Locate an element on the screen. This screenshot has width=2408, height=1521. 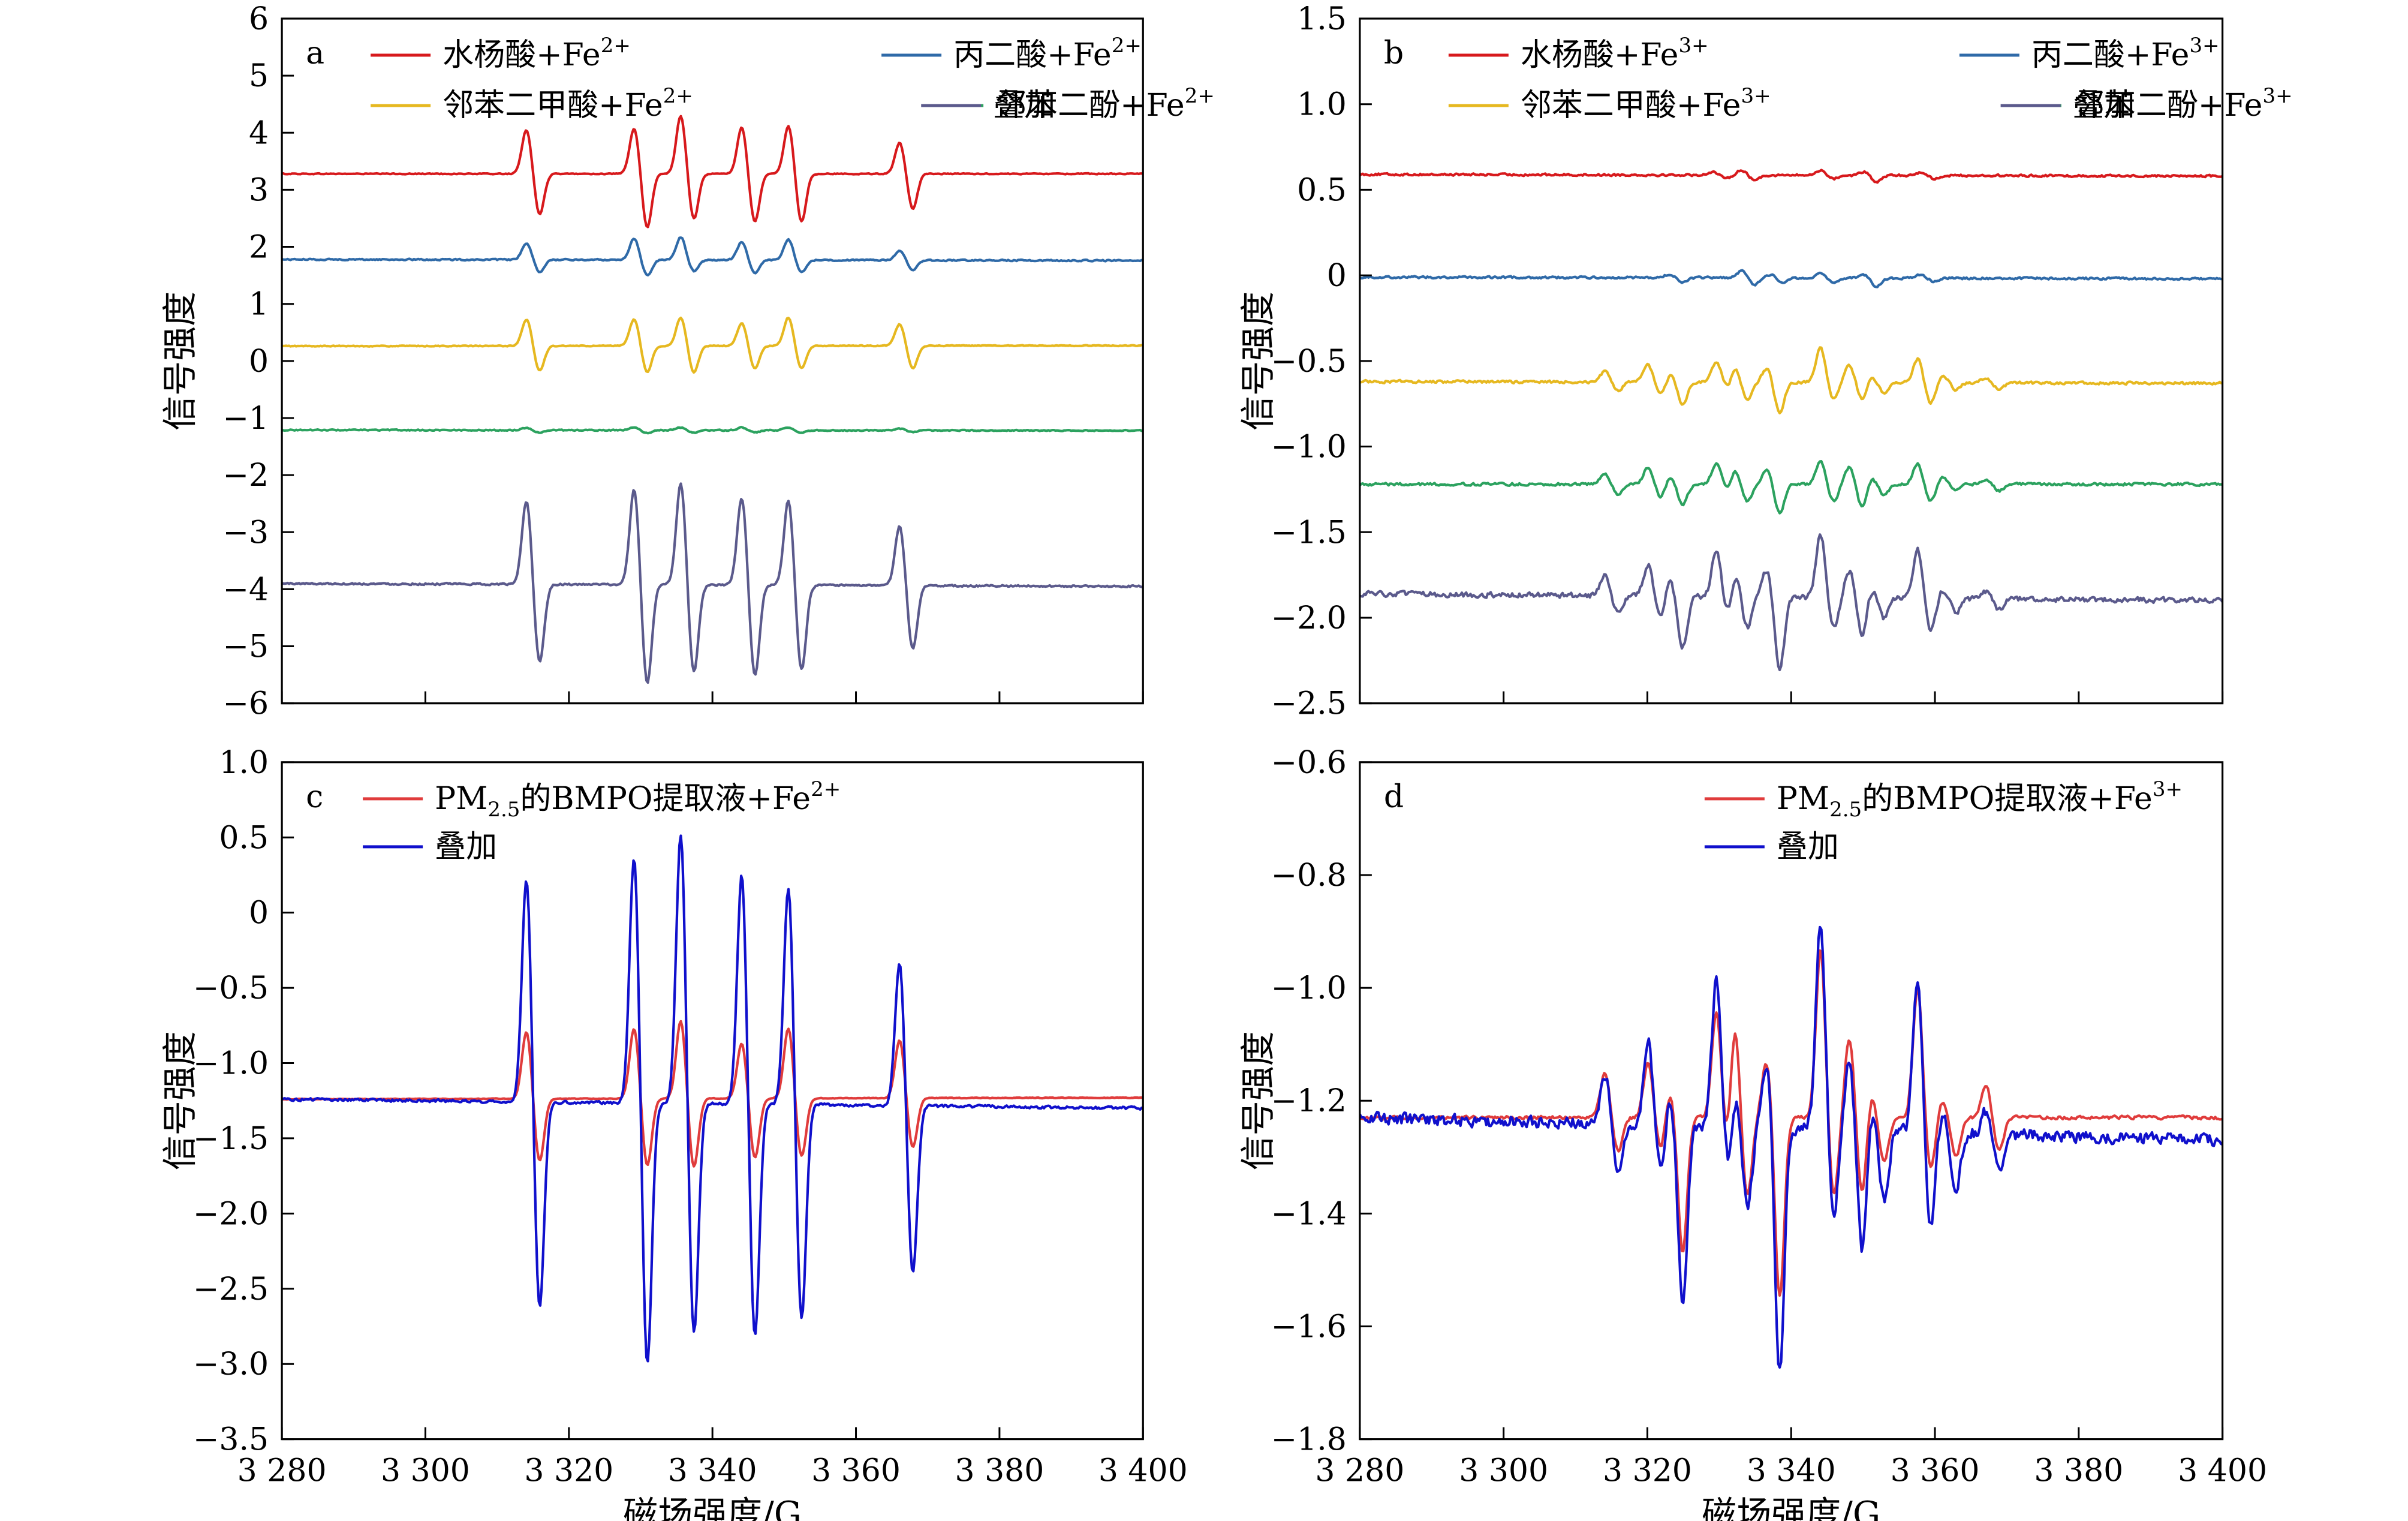
legend-label: PM2.5的BMPO提取液+Fe2+ is located at coordinates (638, 800).